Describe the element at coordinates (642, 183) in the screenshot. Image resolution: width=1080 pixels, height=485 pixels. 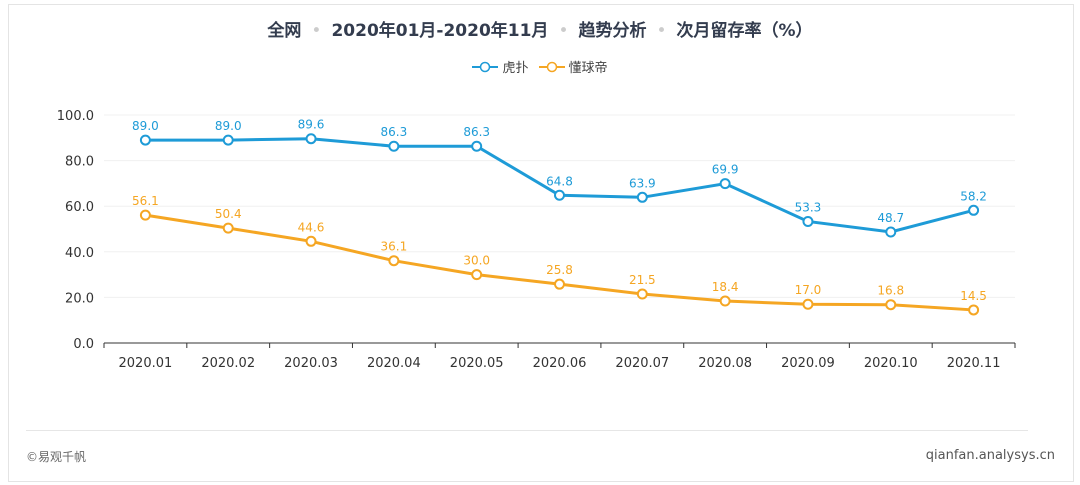
I see `data-label: 63.9` at that location.